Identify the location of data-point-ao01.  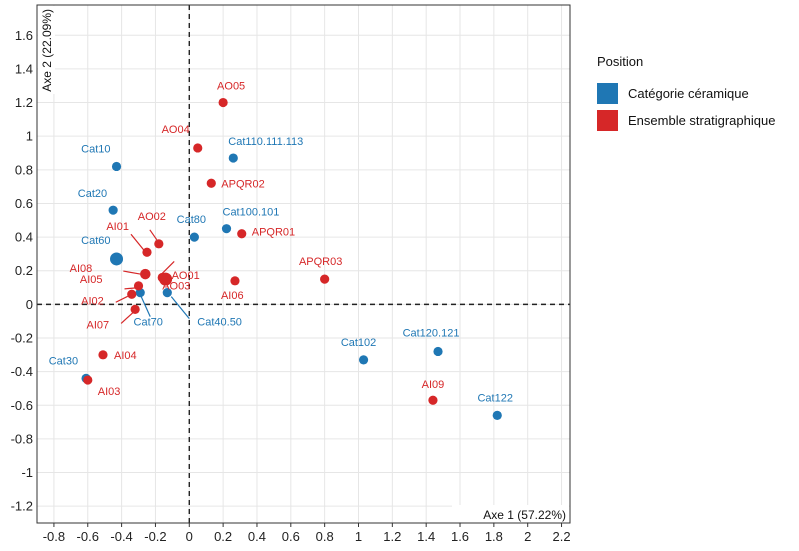
(166, 279).